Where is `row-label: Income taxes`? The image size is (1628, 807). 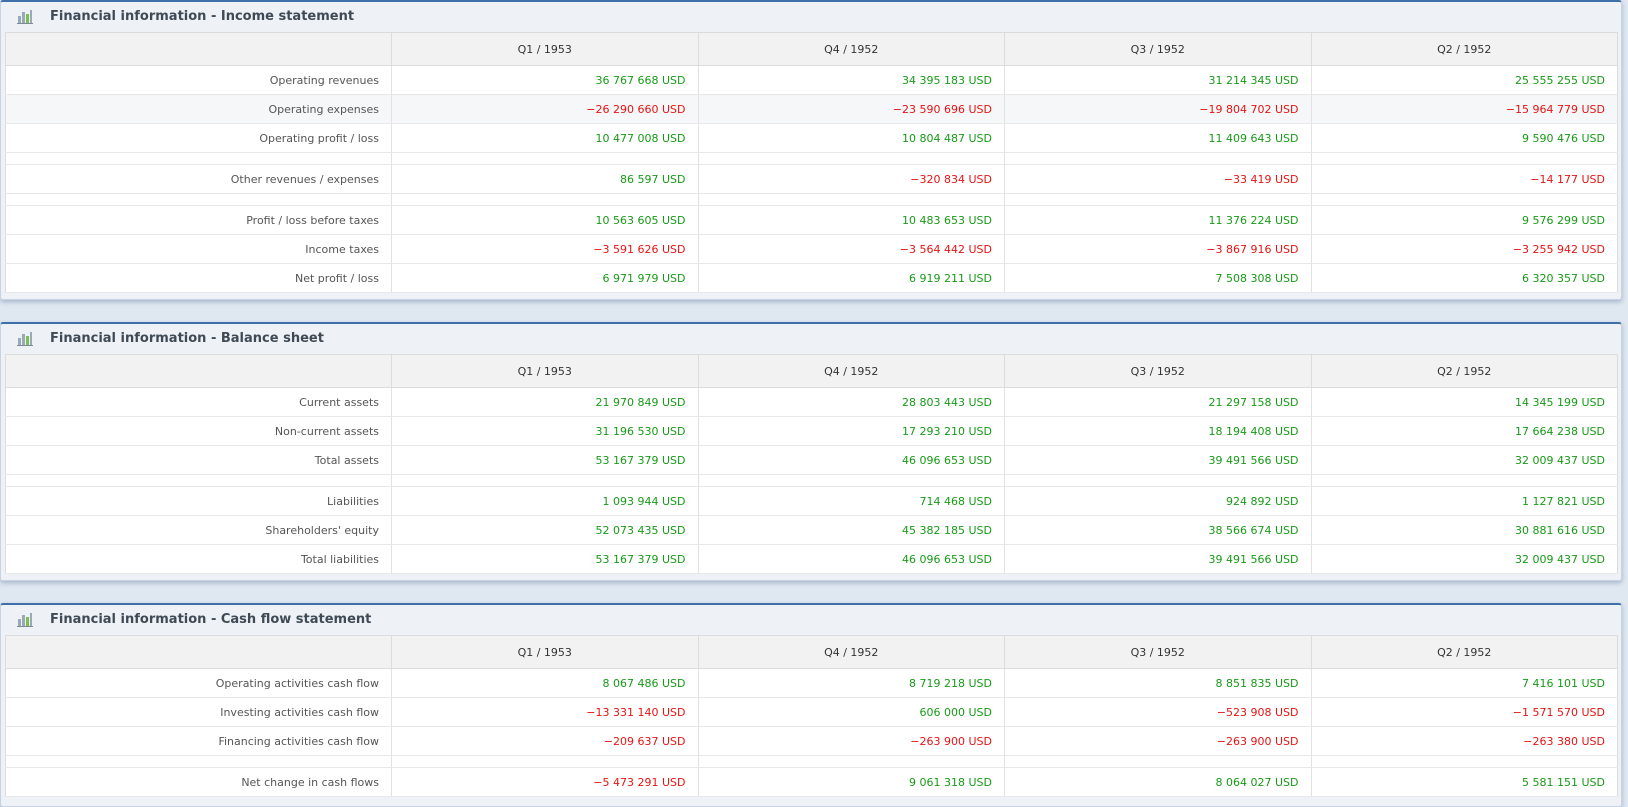 row-label: Income taxes is located at coordinates (198, 249).